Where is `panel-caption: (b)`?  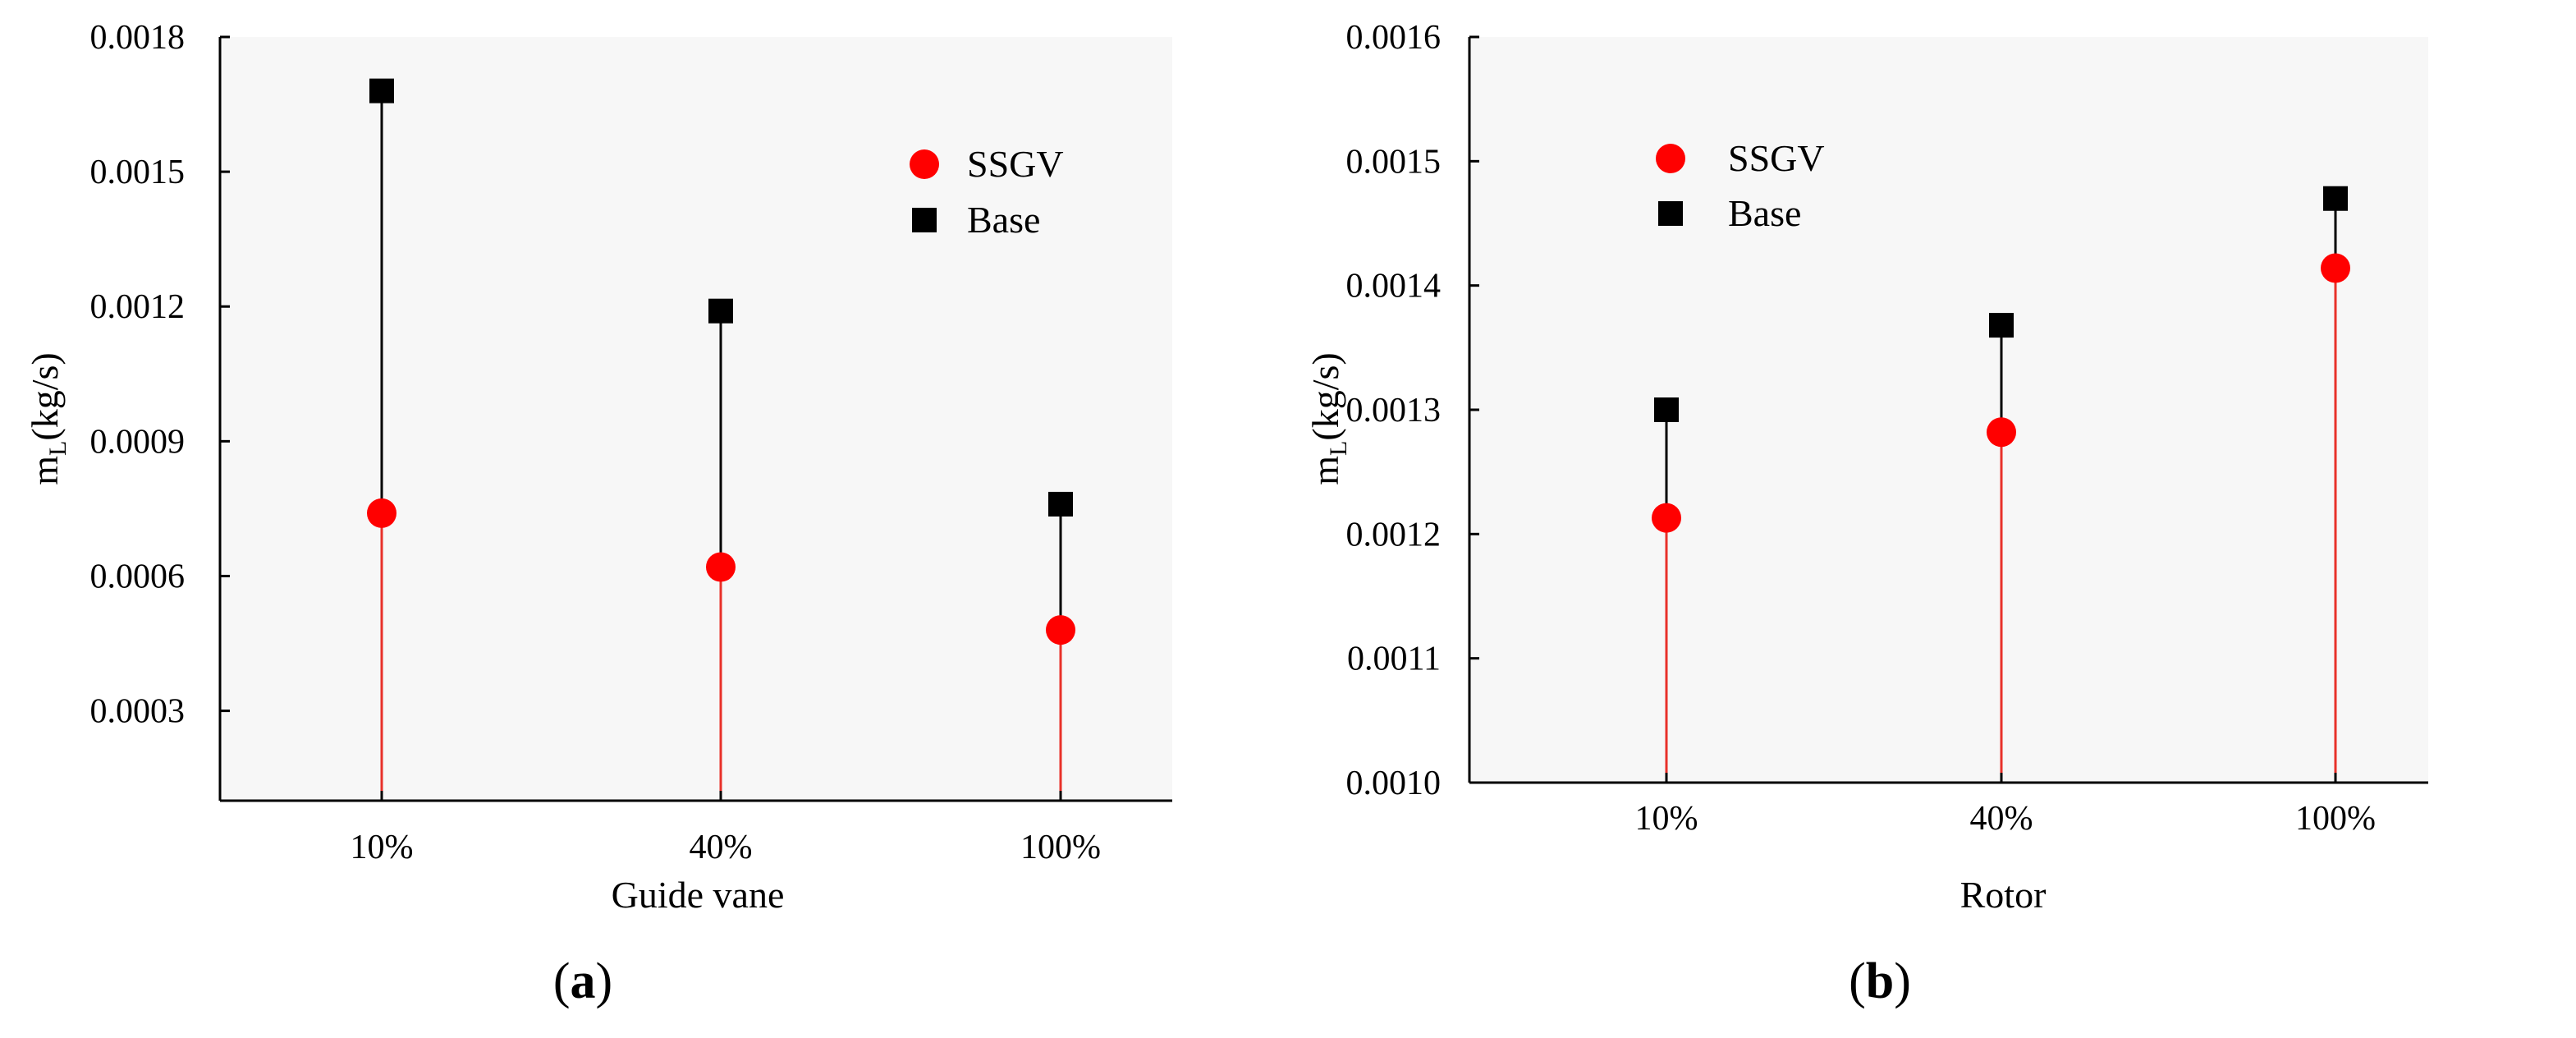 panel-caption: (b) is located at coordinates (1880, 981).